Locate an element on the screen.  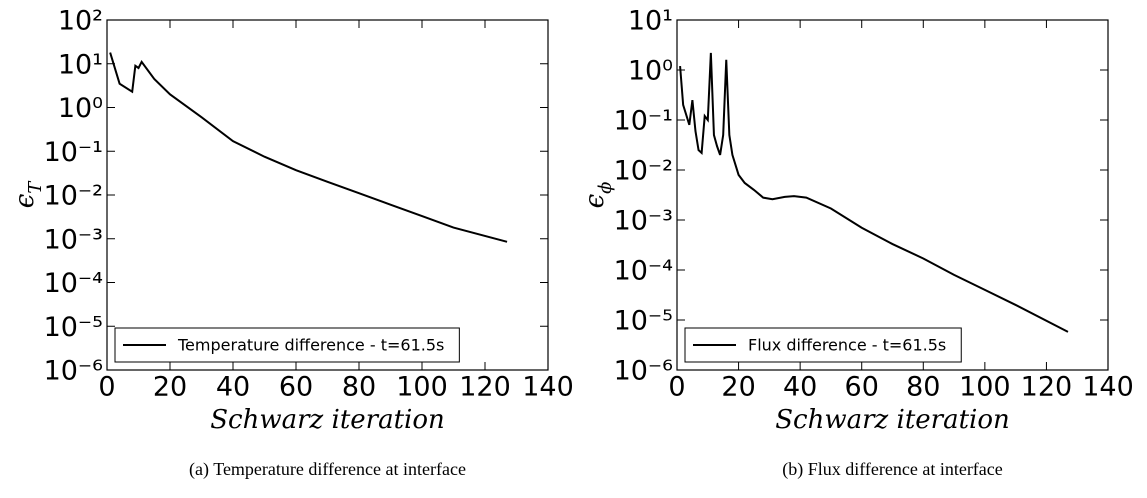
legend-text: Flux difference - t=61.5s is located at coordinates (847, 345).